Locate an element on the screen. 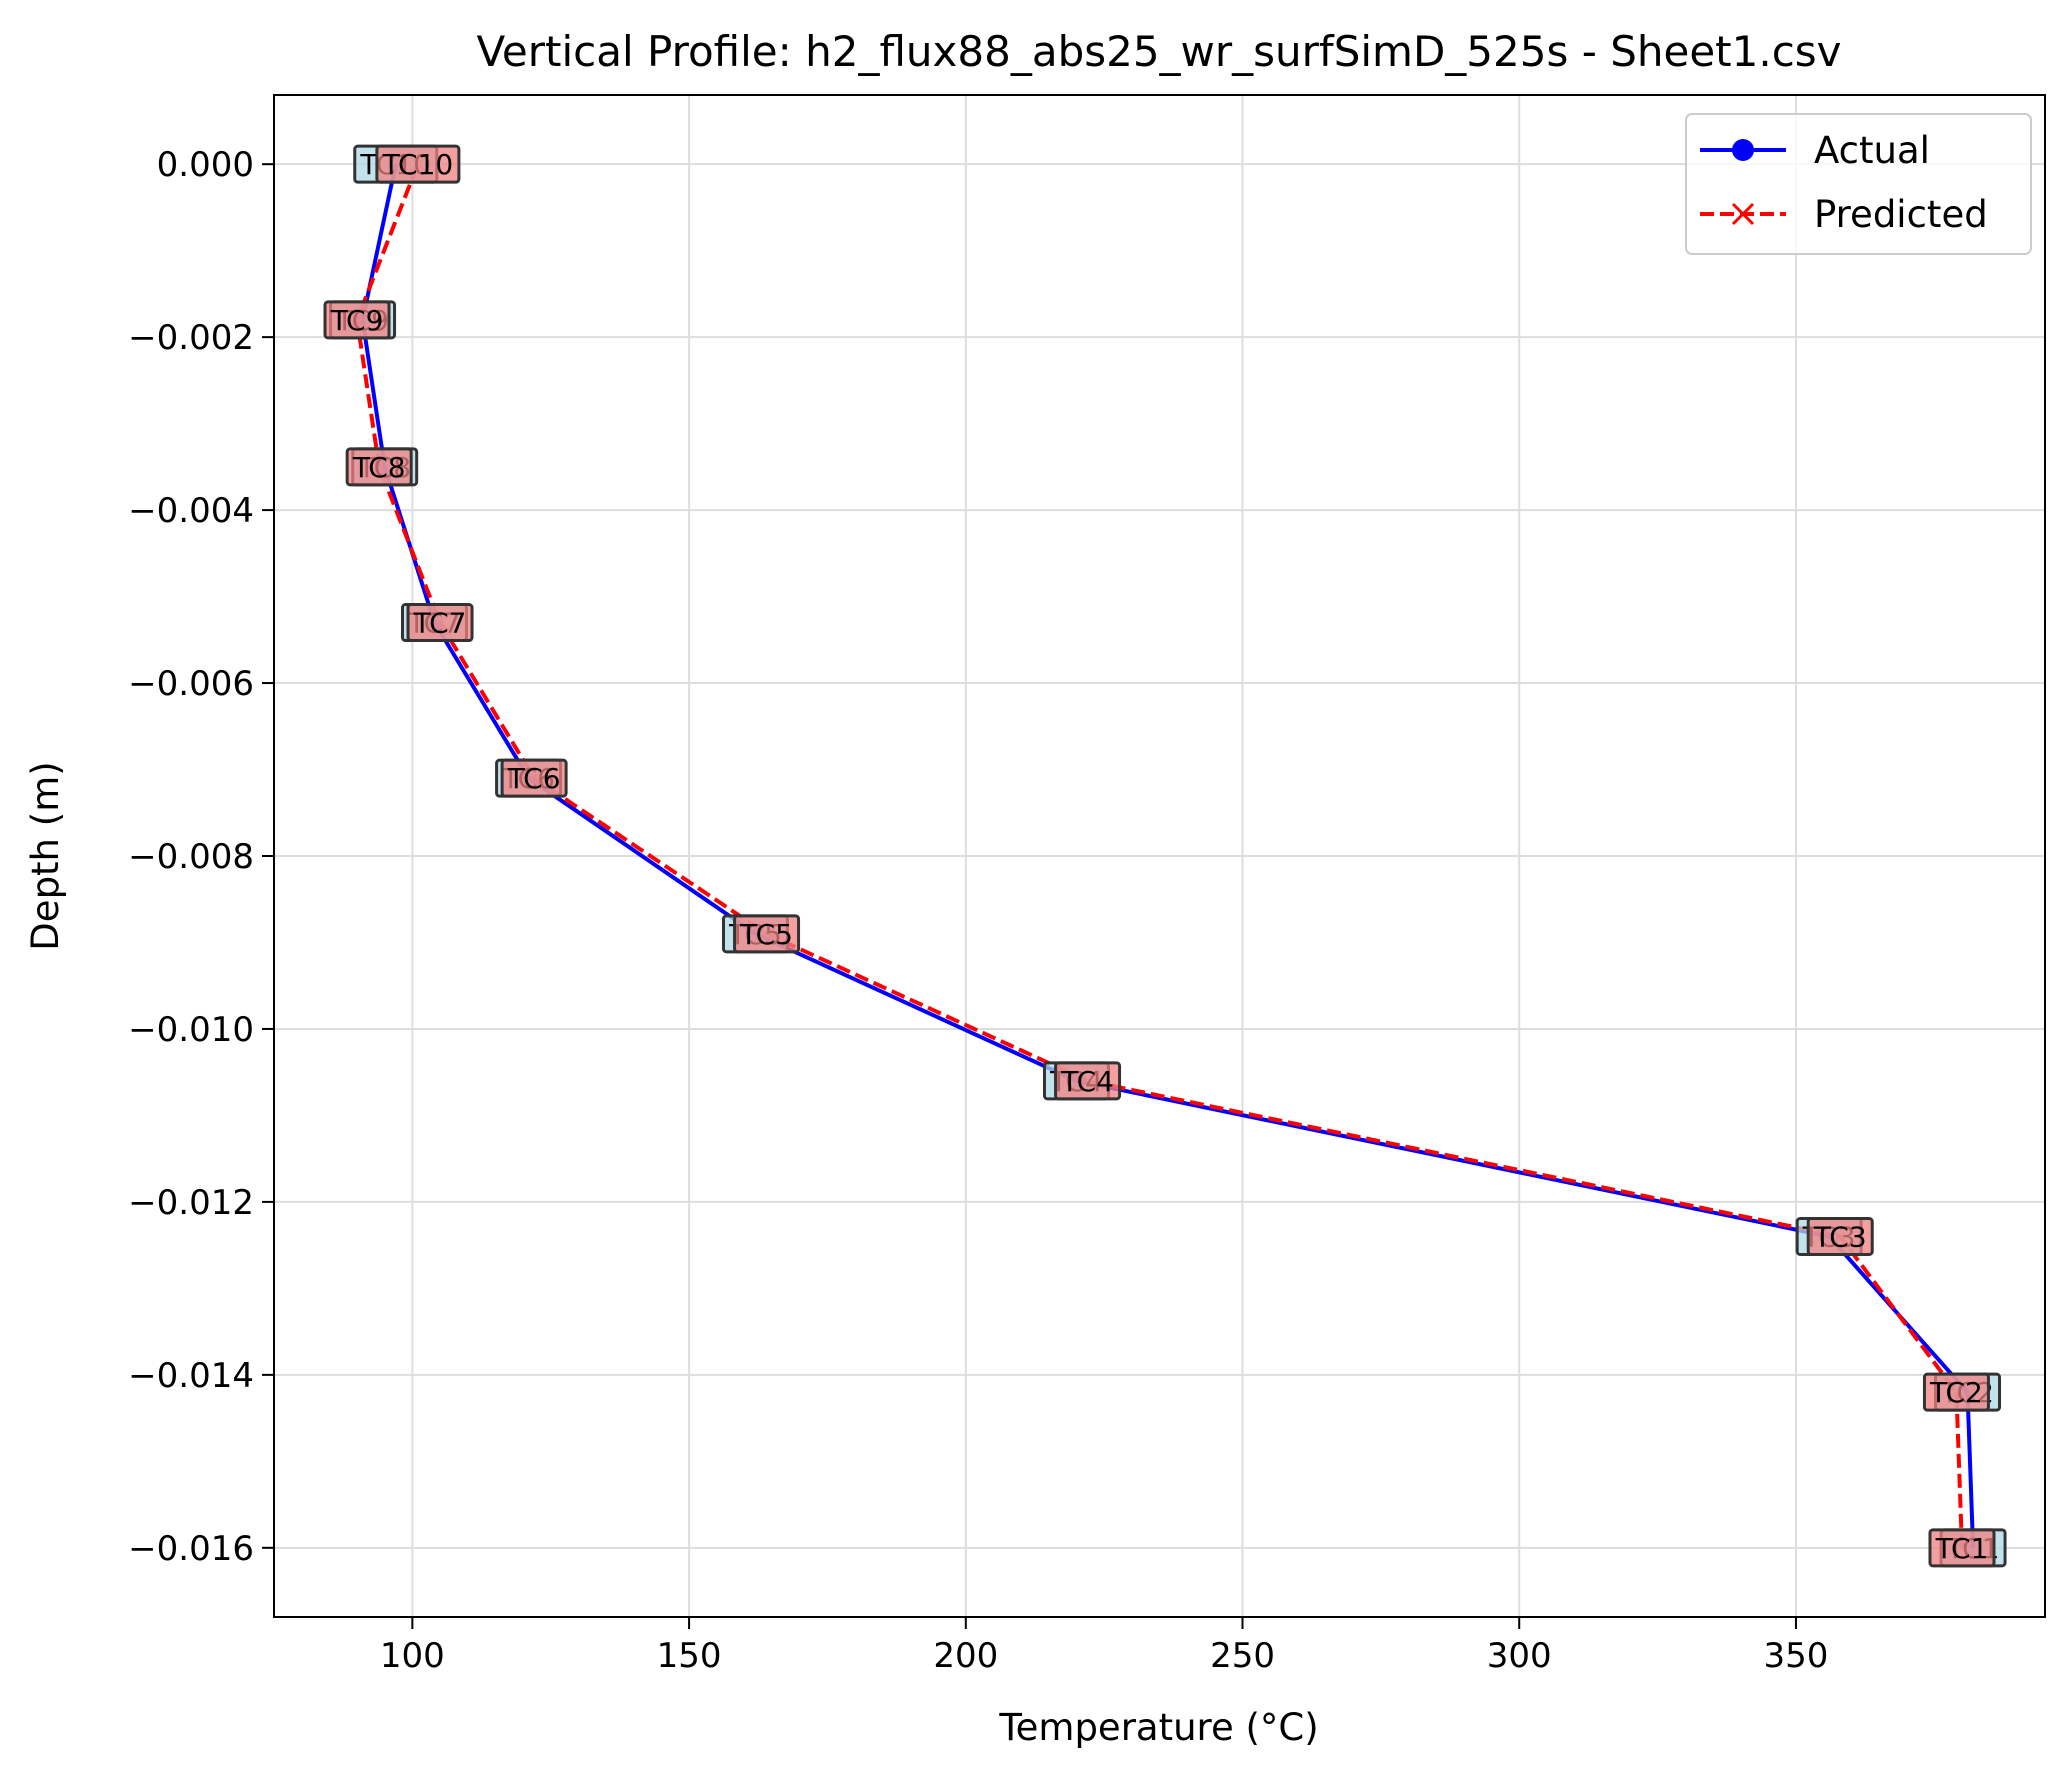  predicted-sensor-label: TC6 is located at coordinates (534, 778).